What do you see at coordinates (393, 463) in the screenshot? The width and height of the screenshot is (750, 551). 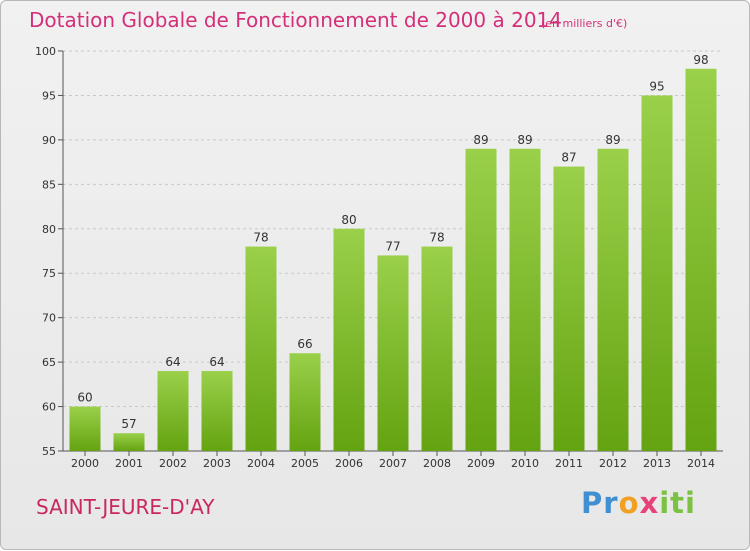 I see `x-tick-label: 2007` at bounding box center [393, 463].